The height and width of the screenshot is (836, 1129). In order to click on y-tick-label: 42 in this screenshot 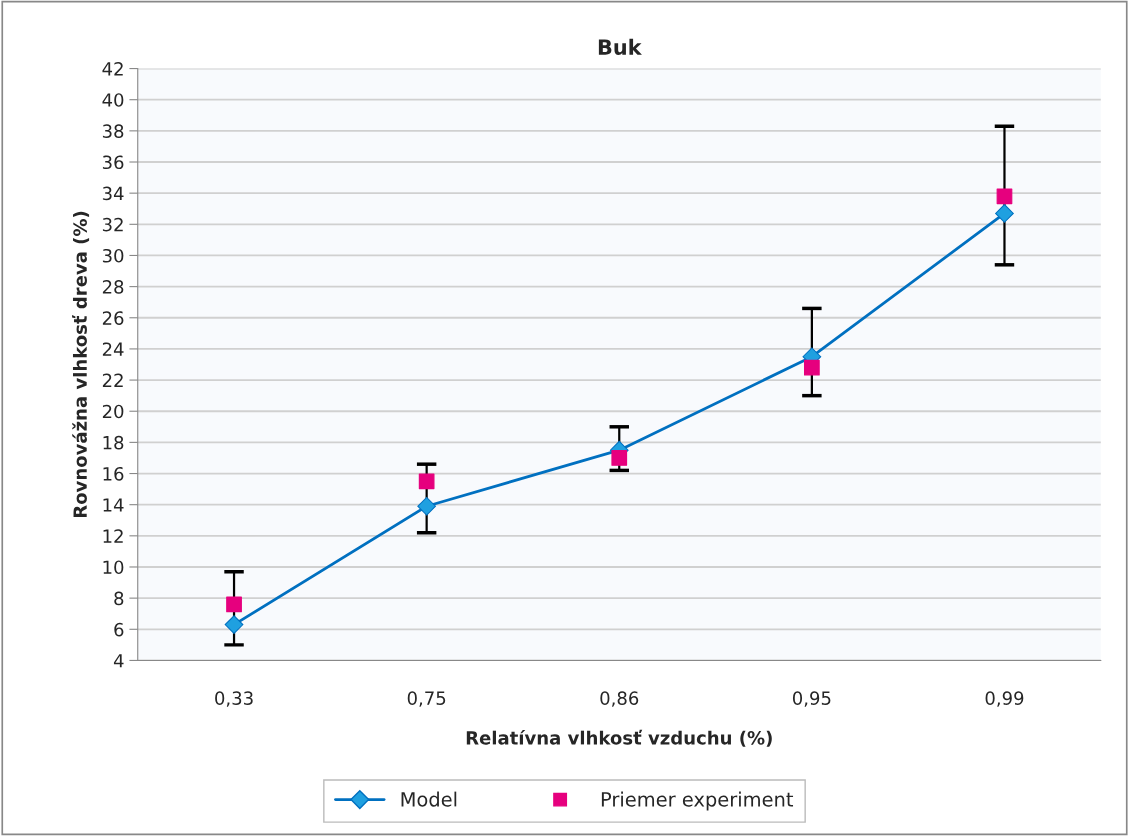, I will do `click(112, 69)`.